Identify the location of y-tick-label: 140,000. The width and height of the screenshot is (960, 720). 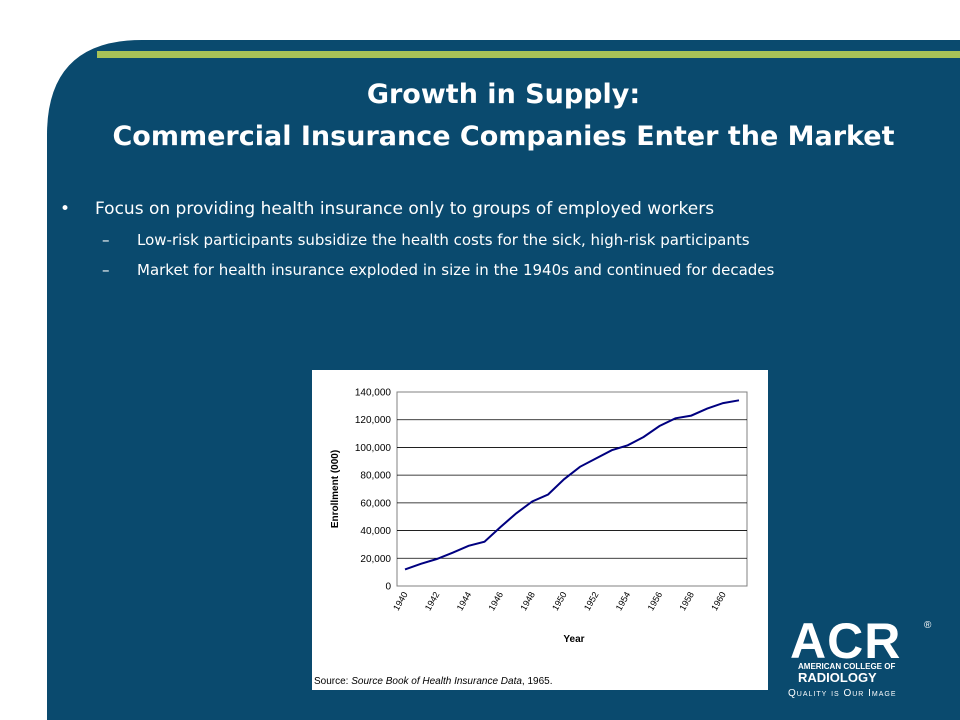
(373, 393).